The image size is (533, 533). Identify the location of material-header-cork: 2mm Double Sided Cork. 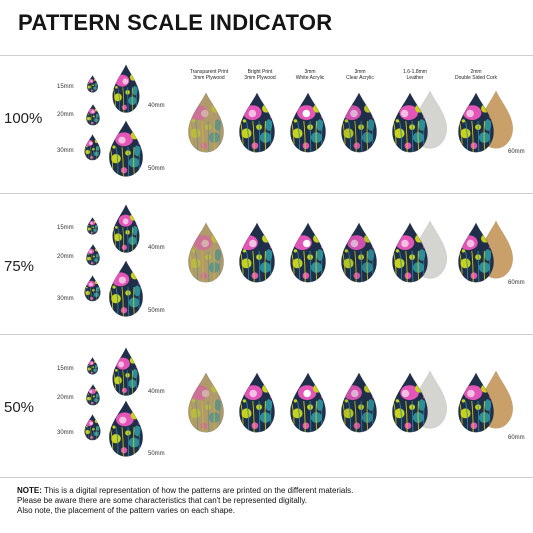
(476, 75).